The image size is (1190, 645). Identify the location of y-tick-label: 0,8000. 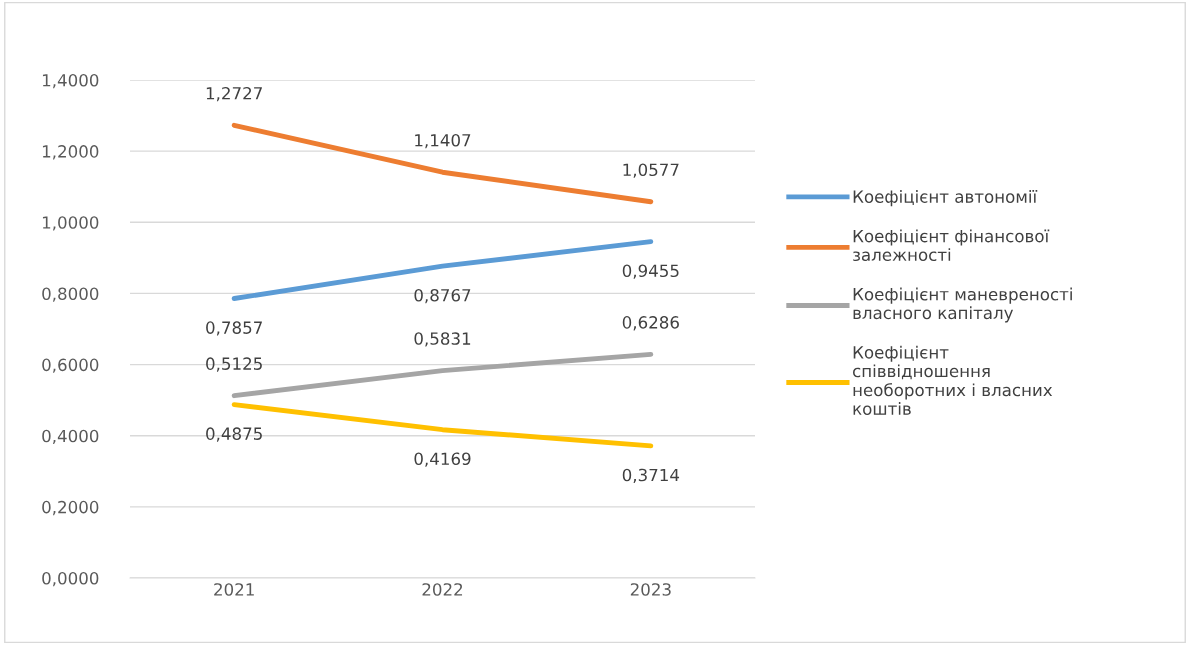
(70, 294).